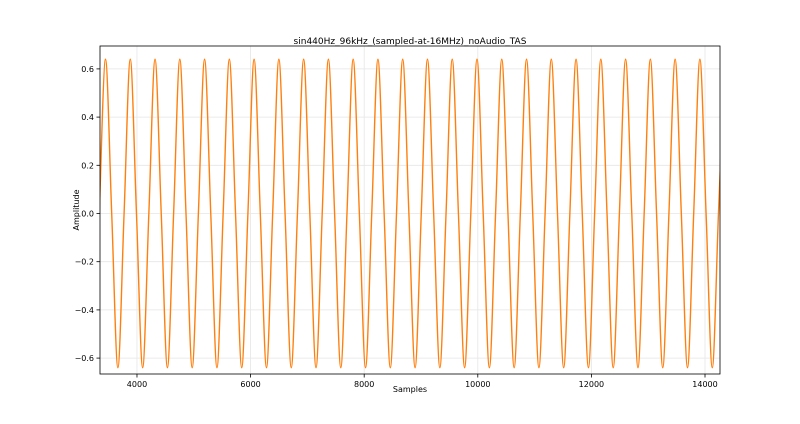 Image resolution: width=800 pixels, height=424 pixels. I want to click on y-tick-label: −0.2, so click(84, 262).